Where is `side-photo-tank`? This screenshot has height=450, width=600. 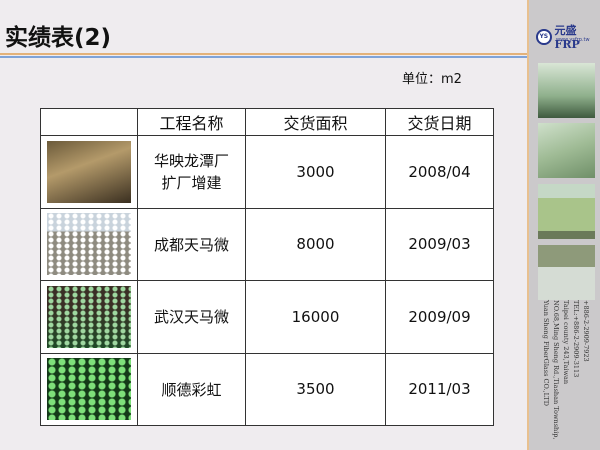
side-photo-tank is located at coordinates (566, 150).